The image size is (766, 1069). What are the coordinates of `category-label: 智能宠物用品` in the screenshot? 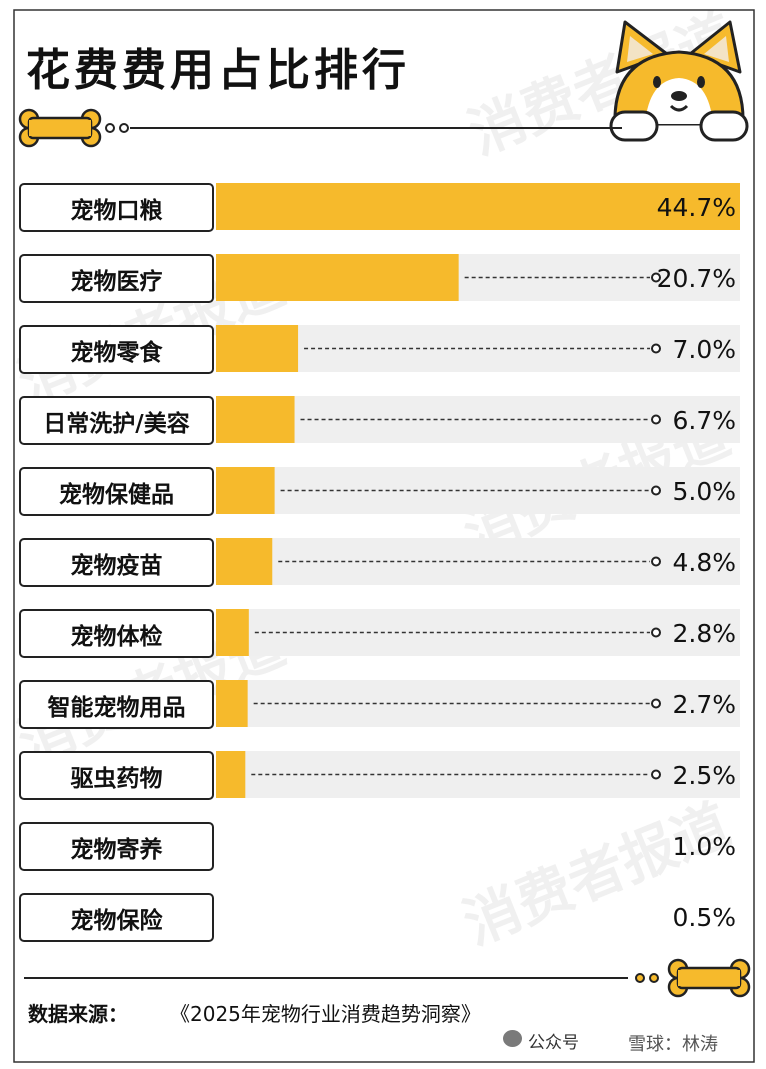 It's located at (116, 704).